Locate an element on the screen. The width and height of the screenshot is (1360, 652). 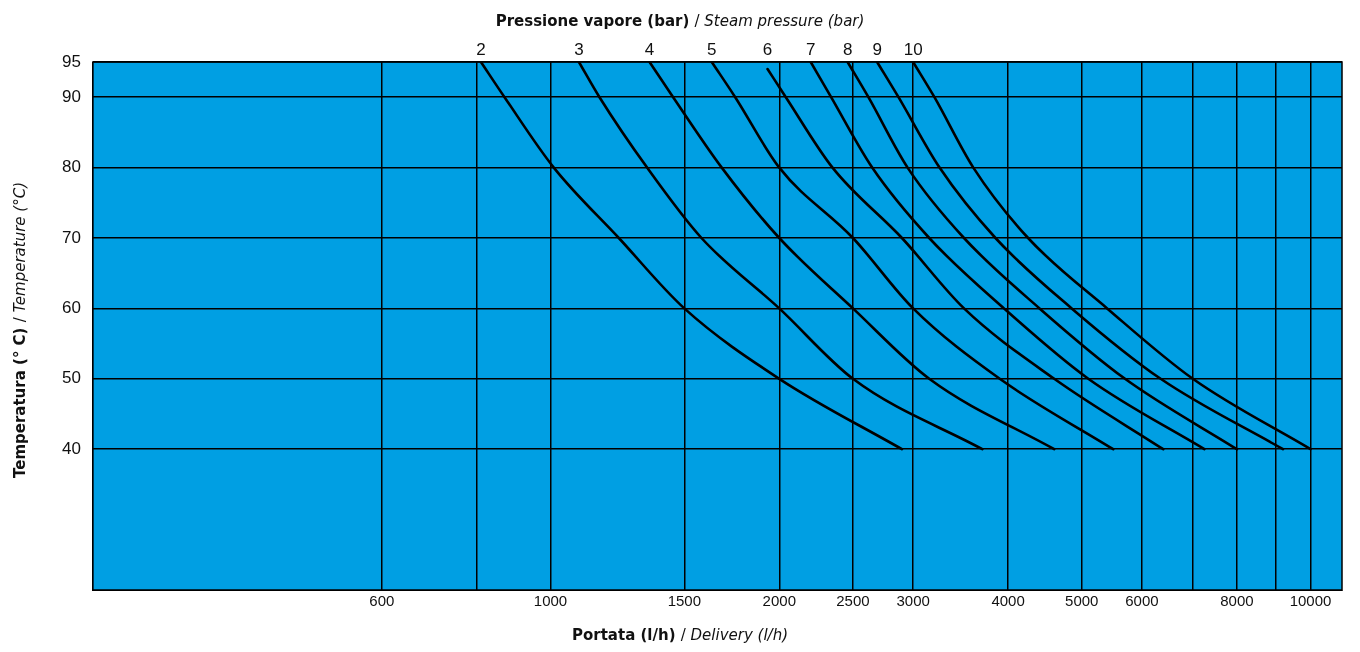
x-tick-label: 600 is located at coordinates (382, 601).